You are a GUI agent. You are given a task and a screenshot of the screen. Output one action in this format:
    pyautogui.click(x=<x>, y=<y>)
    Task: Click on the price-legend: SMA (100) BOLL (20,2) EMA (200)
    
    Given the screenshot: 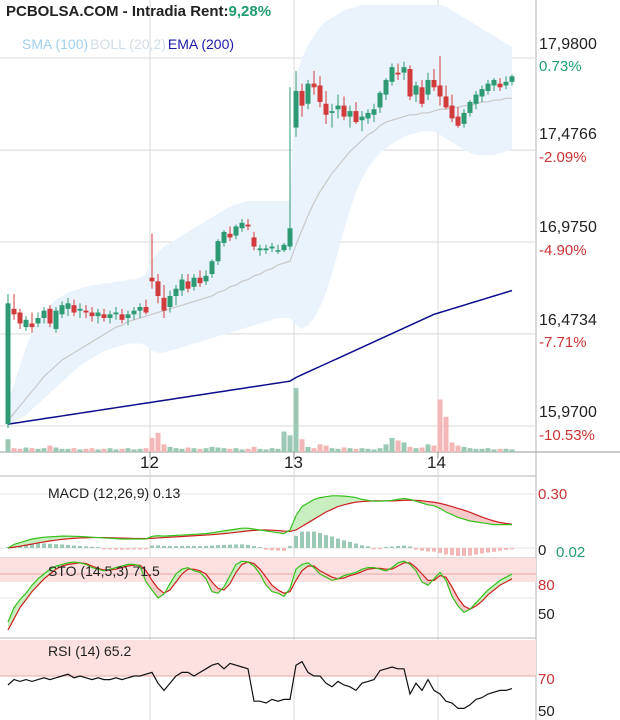 What is the action you would take?
    pyautogui.click(x=129, y=44)
    